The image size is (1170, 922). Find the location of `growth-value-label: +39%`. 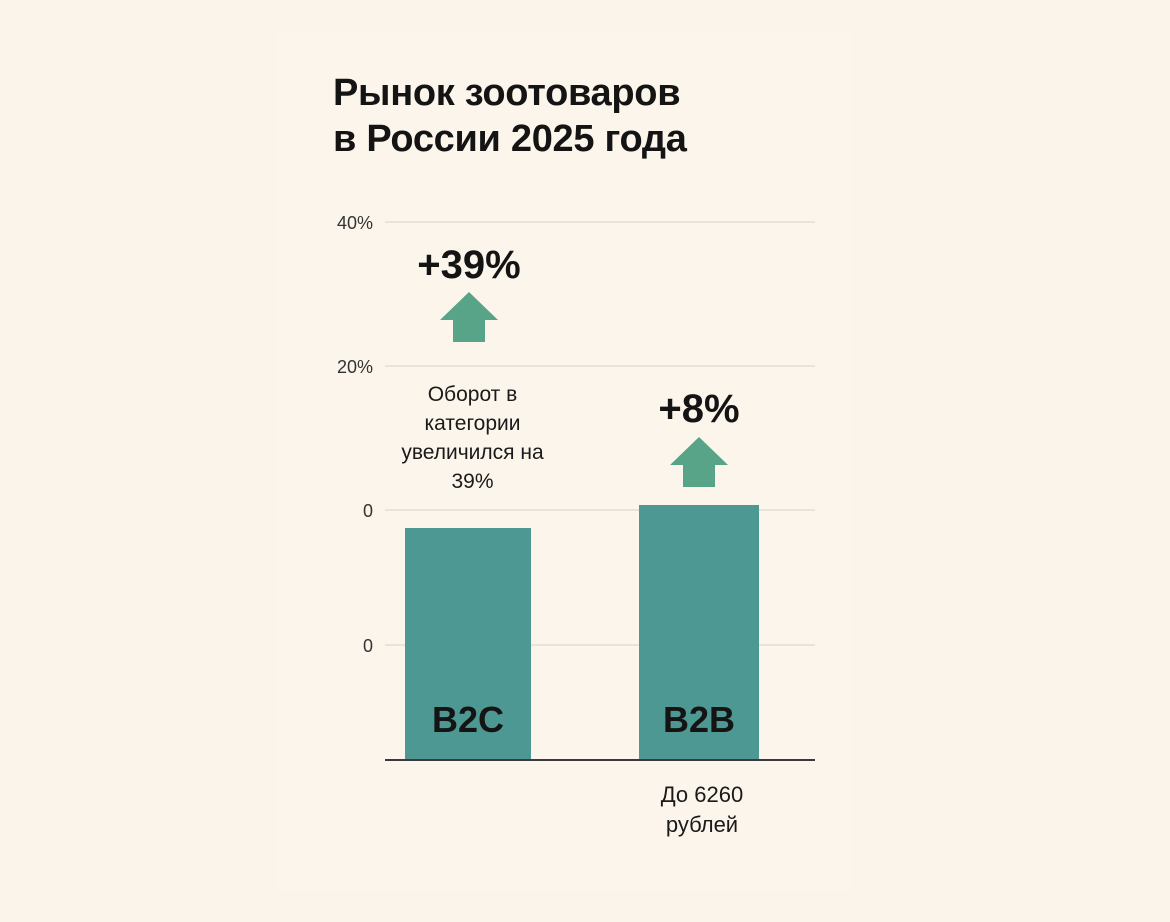

growth-value-label: +39% is located at coordinates (468, 265).